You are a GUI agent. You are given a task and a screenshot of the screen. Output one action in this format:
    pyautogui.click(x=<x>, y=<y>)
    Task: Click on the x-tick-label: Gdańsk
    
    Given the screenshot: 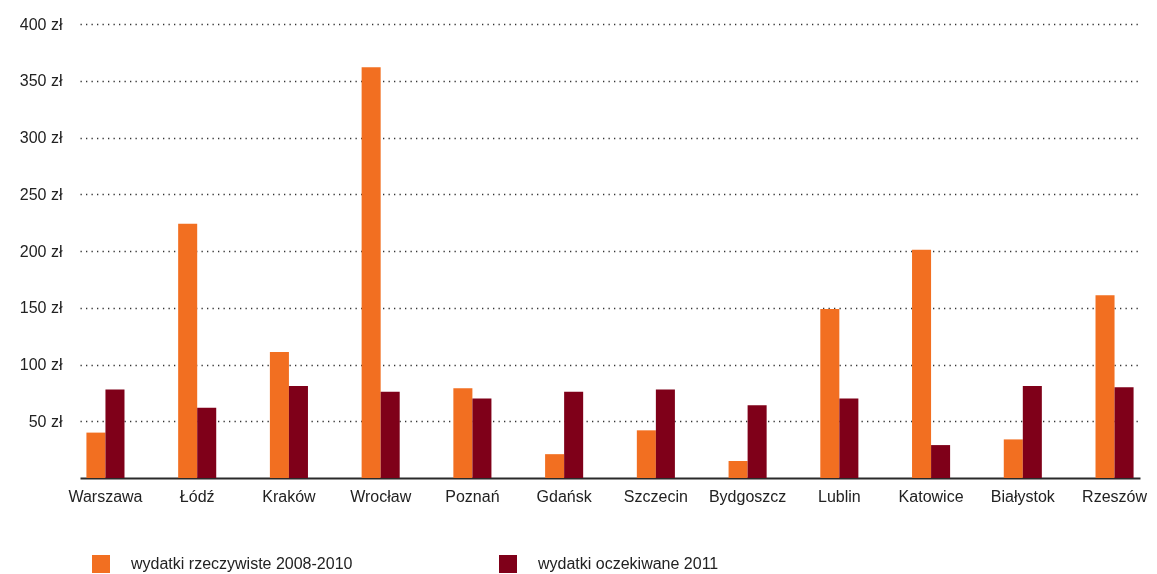 What is the action you would take?
    pyautogui.click(x=564, y=496)
    